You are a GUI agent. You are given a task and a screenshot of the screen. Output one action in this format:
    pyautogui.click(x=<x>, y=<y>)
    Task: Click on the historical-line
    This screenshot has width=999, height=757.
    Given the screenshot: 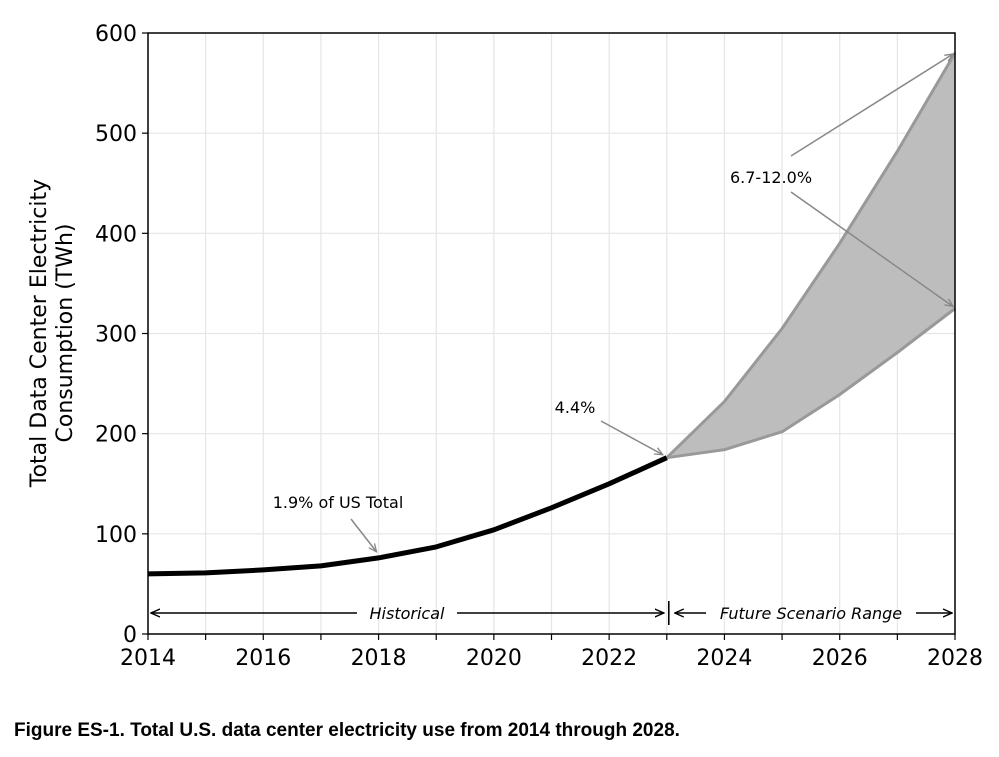 What is the action you would take?
    pyautogui.click(x=407, y=516)
    